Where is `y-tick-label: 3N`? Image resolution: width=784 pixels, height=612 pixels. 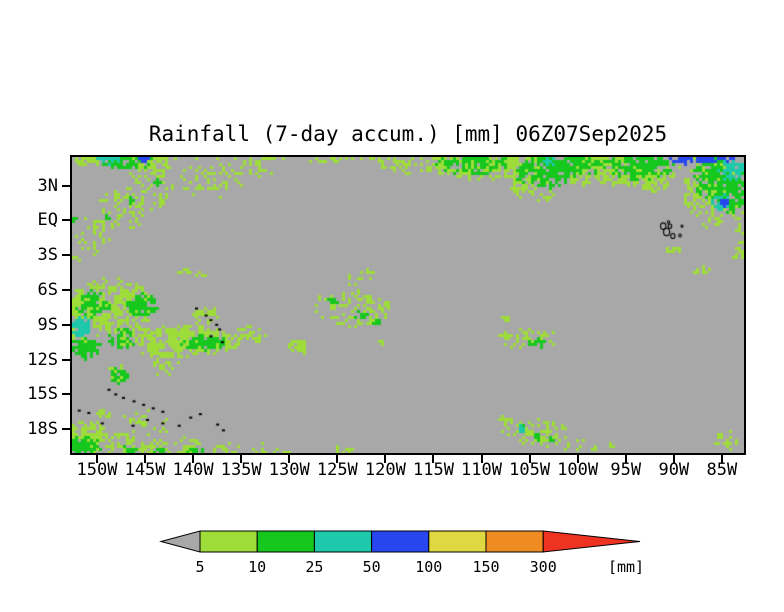
y-tick-label: 3N is located at coordinates (47, 185).